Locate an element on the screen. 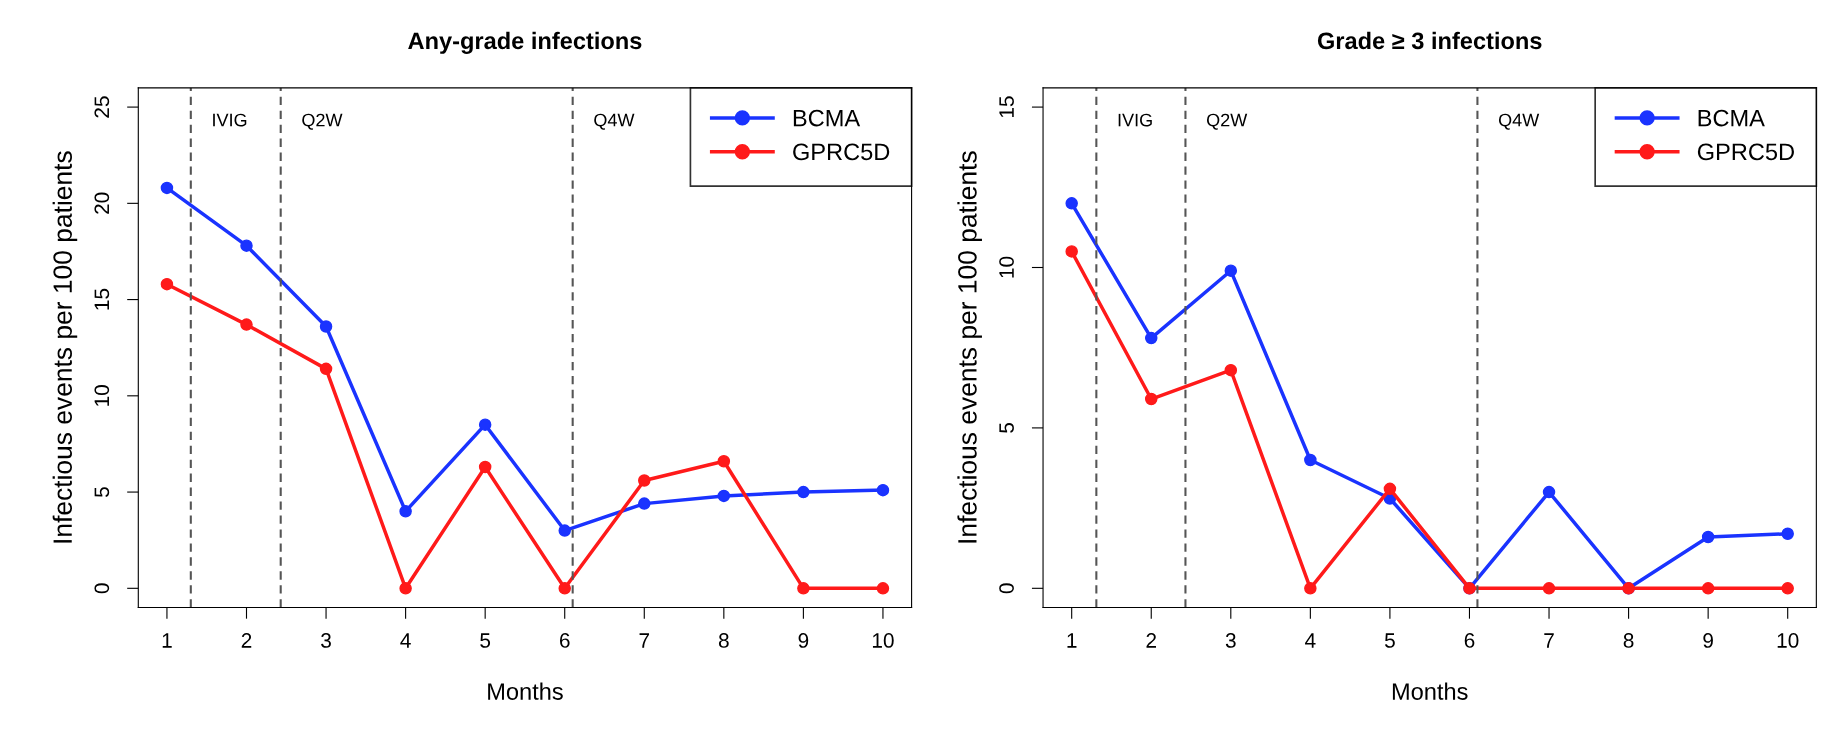 This screenshot has width=1844, height=732. chart-title: Any-grade infections is located at coordinates (525, 42).